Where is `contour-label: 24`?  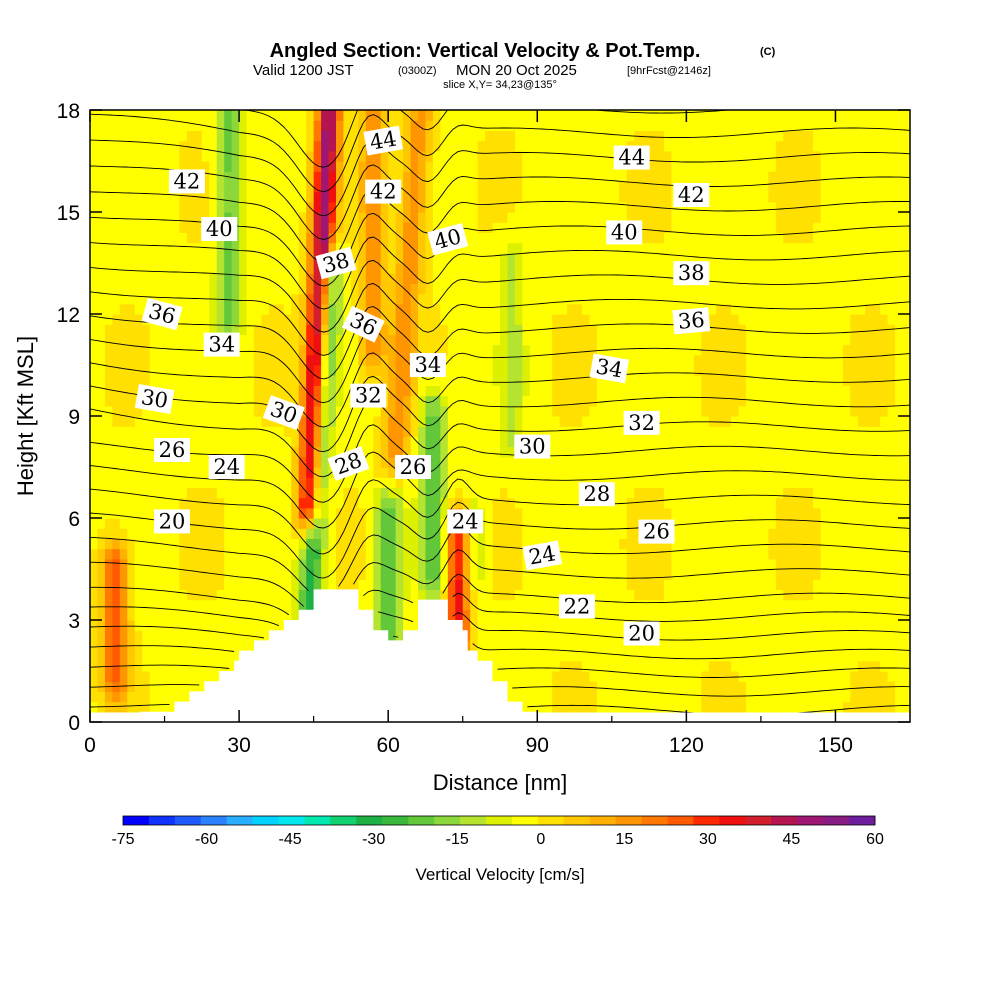
contour-label: 24 is located at coordinates (542, 555).